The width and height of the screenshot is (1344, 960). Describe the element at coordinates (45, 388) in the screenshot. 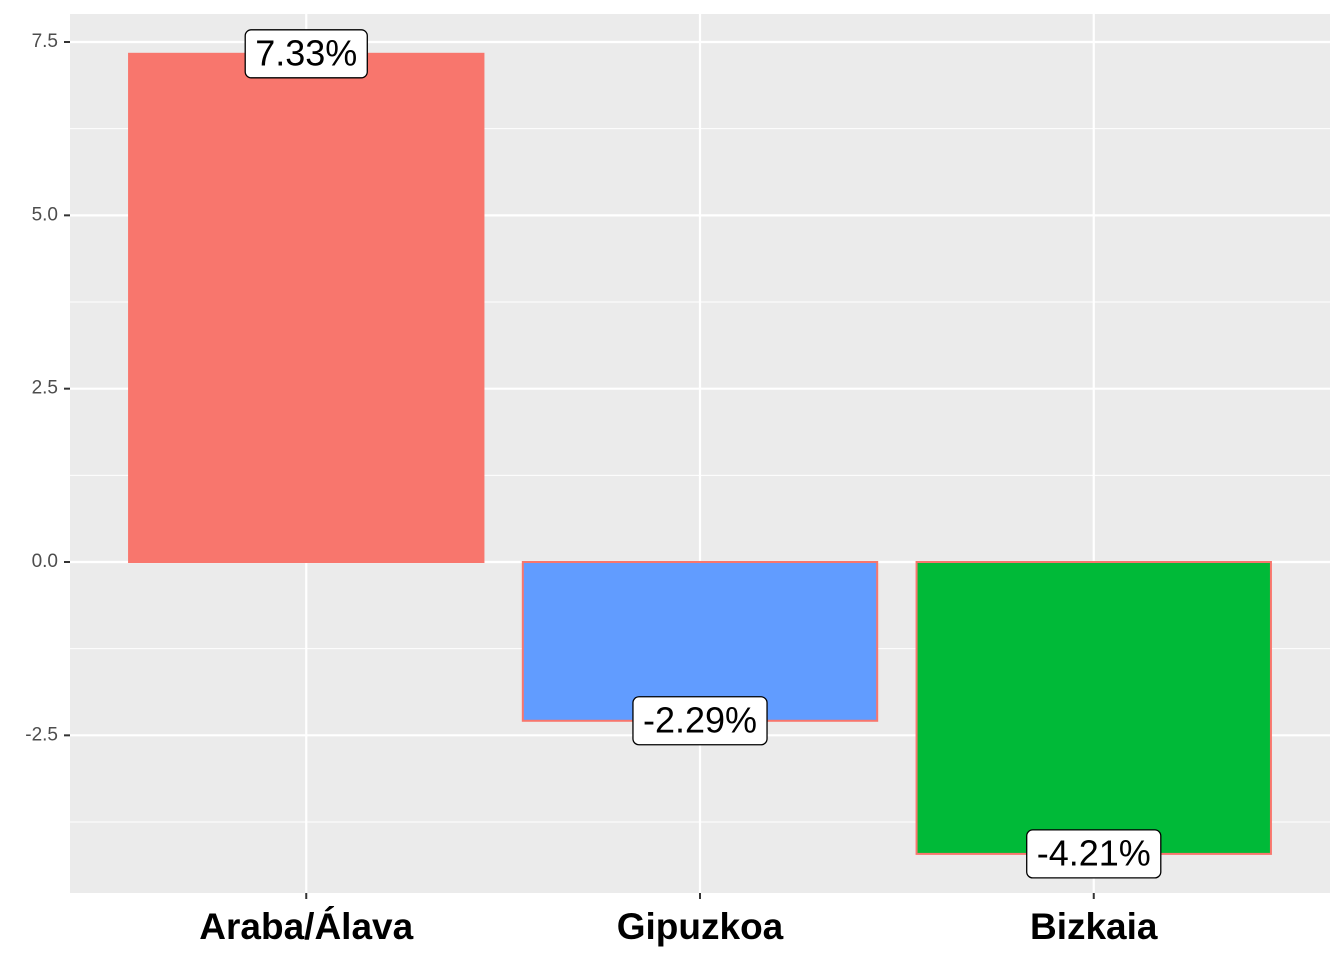

I see `y-tick-label: 2.5` at that location.